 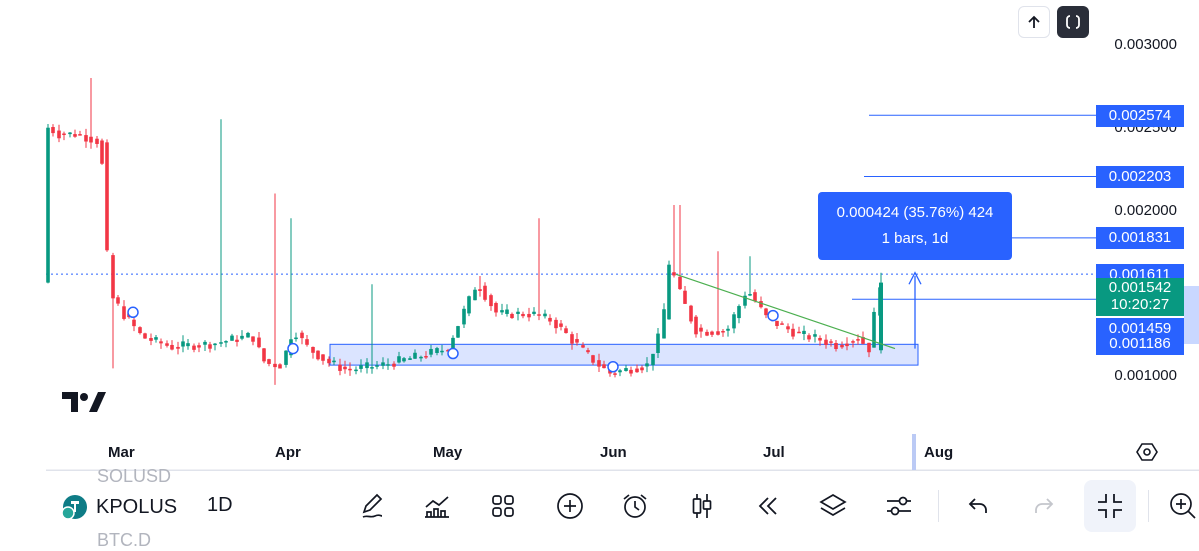 I want to click on grid-icon, so click(x=503, y=506).